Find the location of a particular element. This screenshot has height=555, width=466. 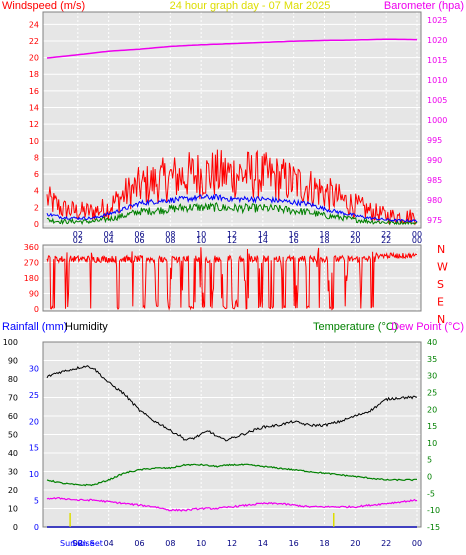

humidity-tick: 90 is located at coordinates (13, 361).